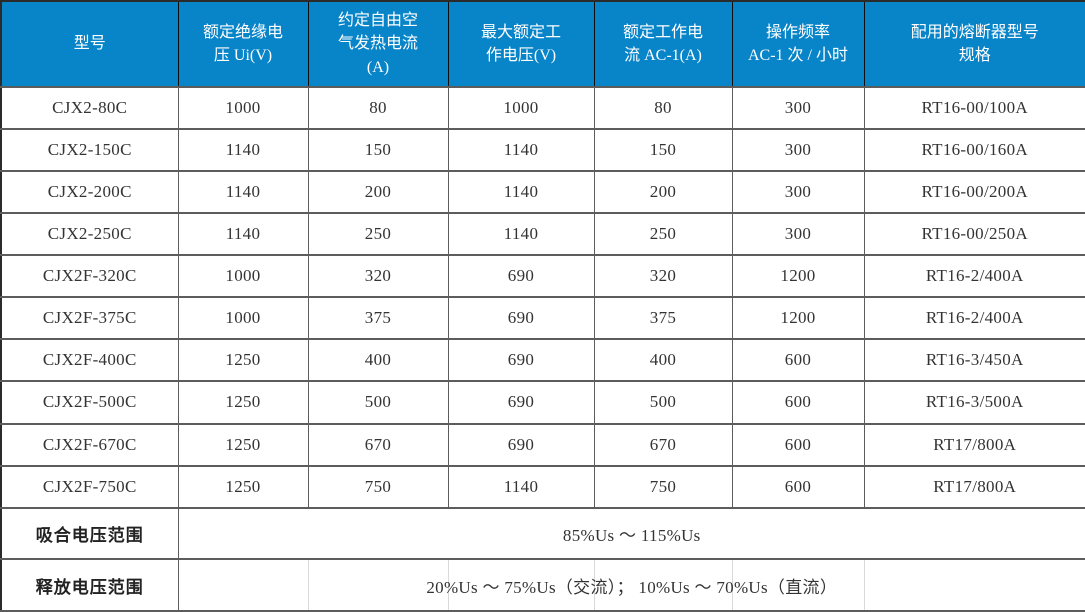 This screenshot has width=1085, height=612. What do you see at coordinates (521, 44) in the screenshot?
I see `col-header-max-working-voltage: 最大额定工 作电压(V)` at bounding box center [521, 44].